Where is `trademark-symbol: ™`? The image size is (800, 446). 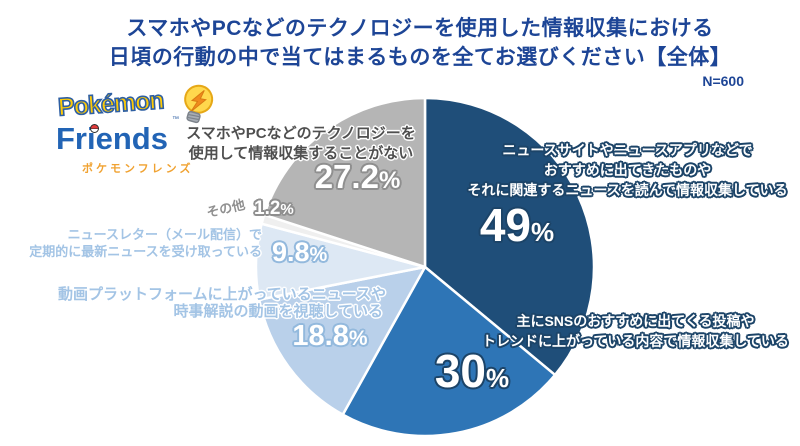 trademark-symbol: ™ is located at coordinates (175, 119).